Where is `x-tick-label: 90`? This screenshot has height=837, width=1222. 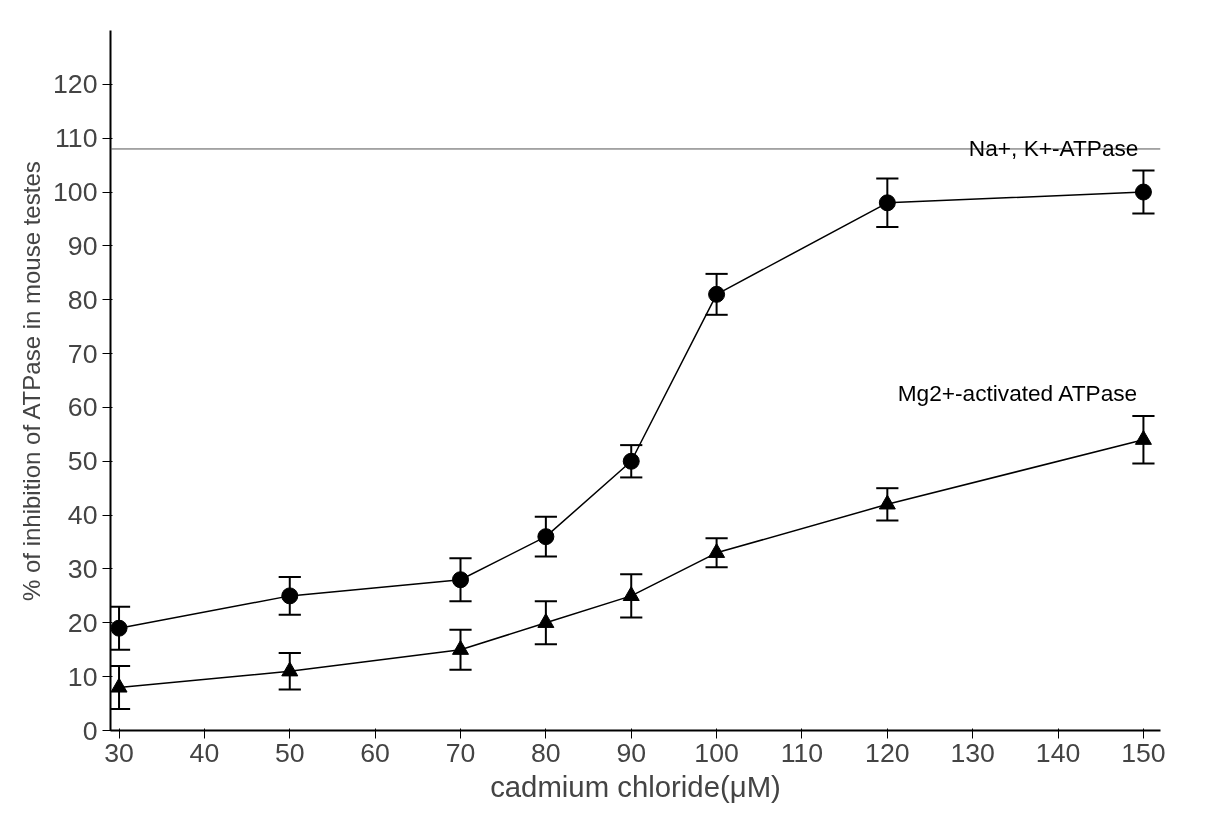 x-tick-label: 90 is located at coordinates (631, 752).